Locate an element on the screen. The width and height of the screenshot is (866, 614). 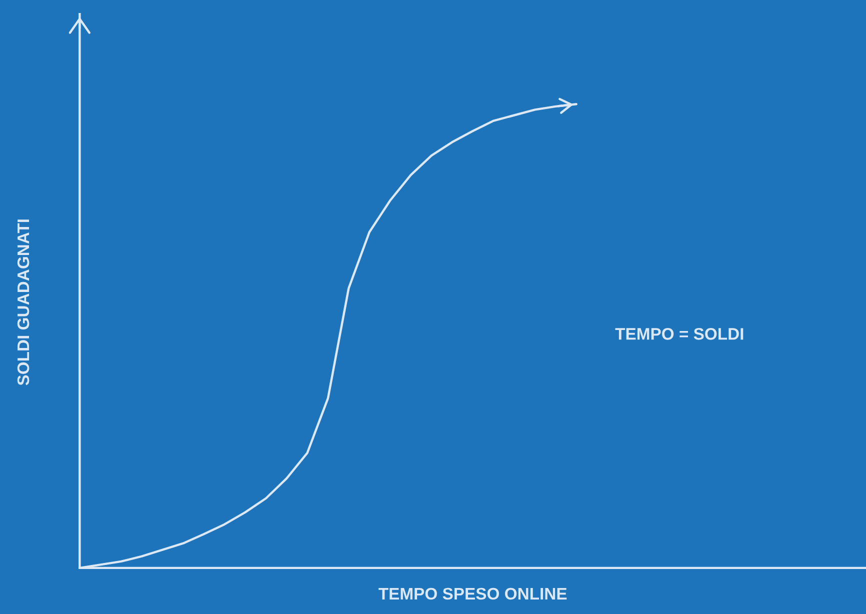
annotation: TEMPO = SOLDI is located at coordinates (679, 334).